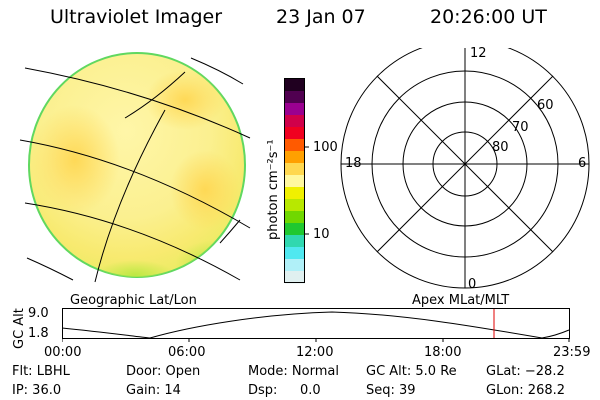  I want to click on glat-readout: GLat: −28.2, so click(525, 371).